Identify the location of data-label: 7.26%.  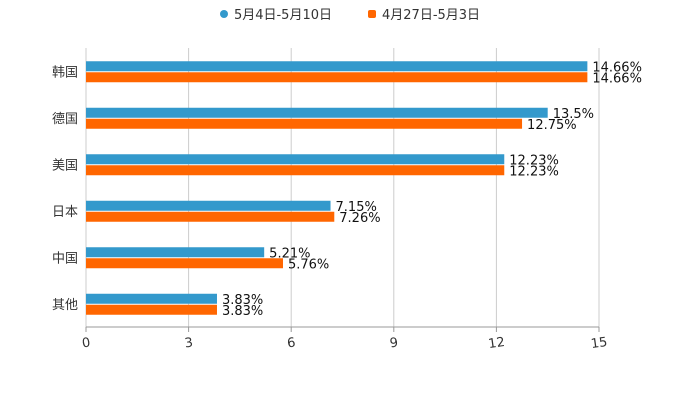
(359, 218).